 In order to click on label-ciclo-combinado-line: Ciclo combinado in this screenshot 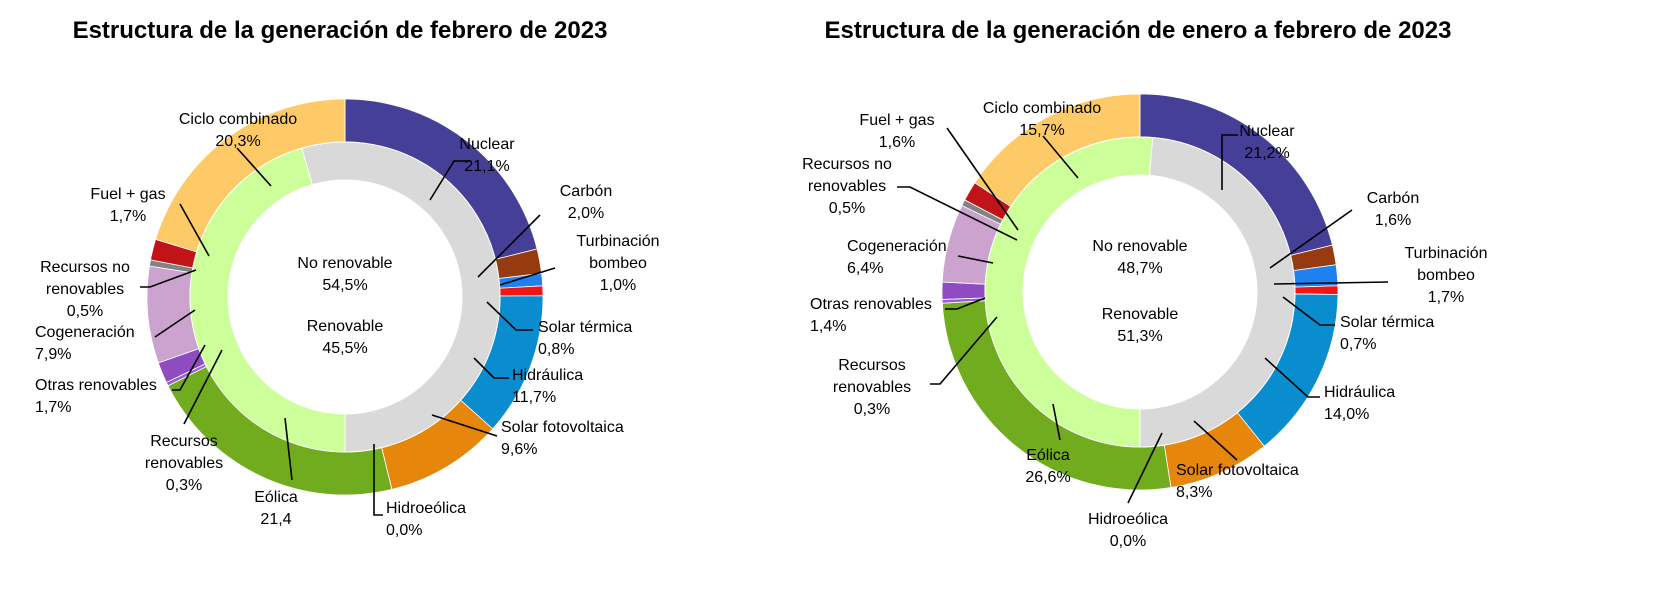, I will do `click(1042, 108)`.